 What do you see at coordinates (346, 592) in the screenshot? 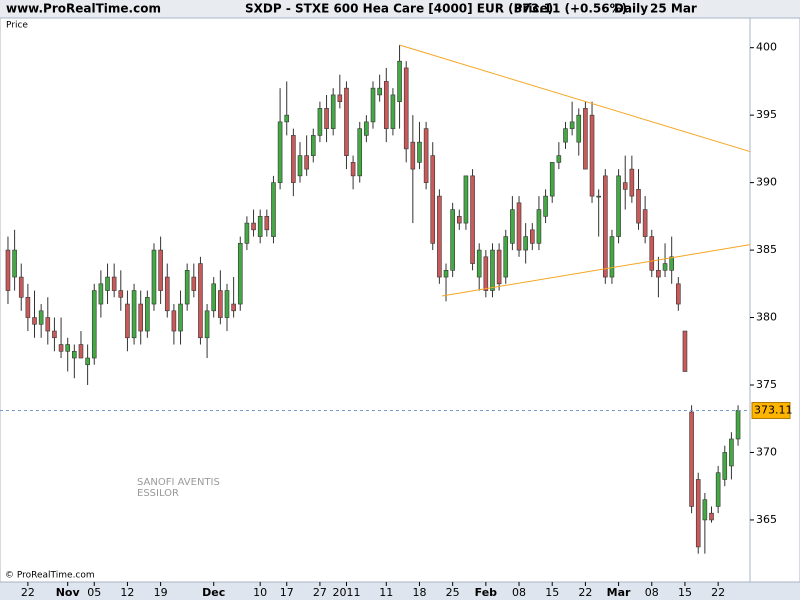
I see `x-tick-label: 2011` at bounding box center [346, 592].